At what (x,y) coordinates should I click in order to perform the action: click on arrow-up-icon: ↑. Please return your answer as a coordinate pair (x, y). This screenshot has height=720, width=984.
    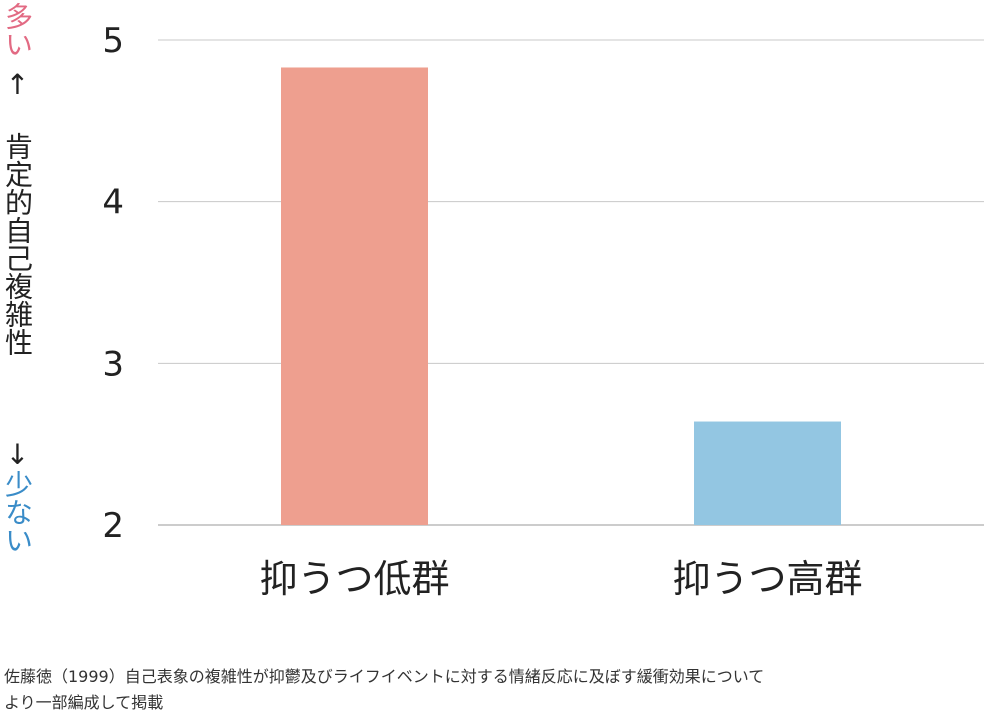
    Looking at the image, I should click on (17, 84).